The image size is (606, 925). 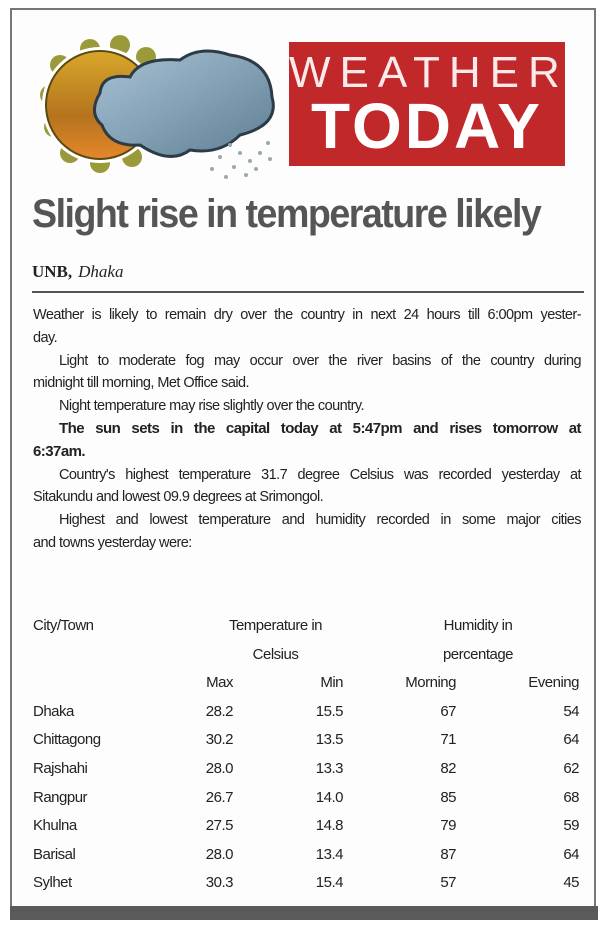 I want to click on table-header-row-1: City/Town Temperature in Humidity in, so click(x=307, y=631).